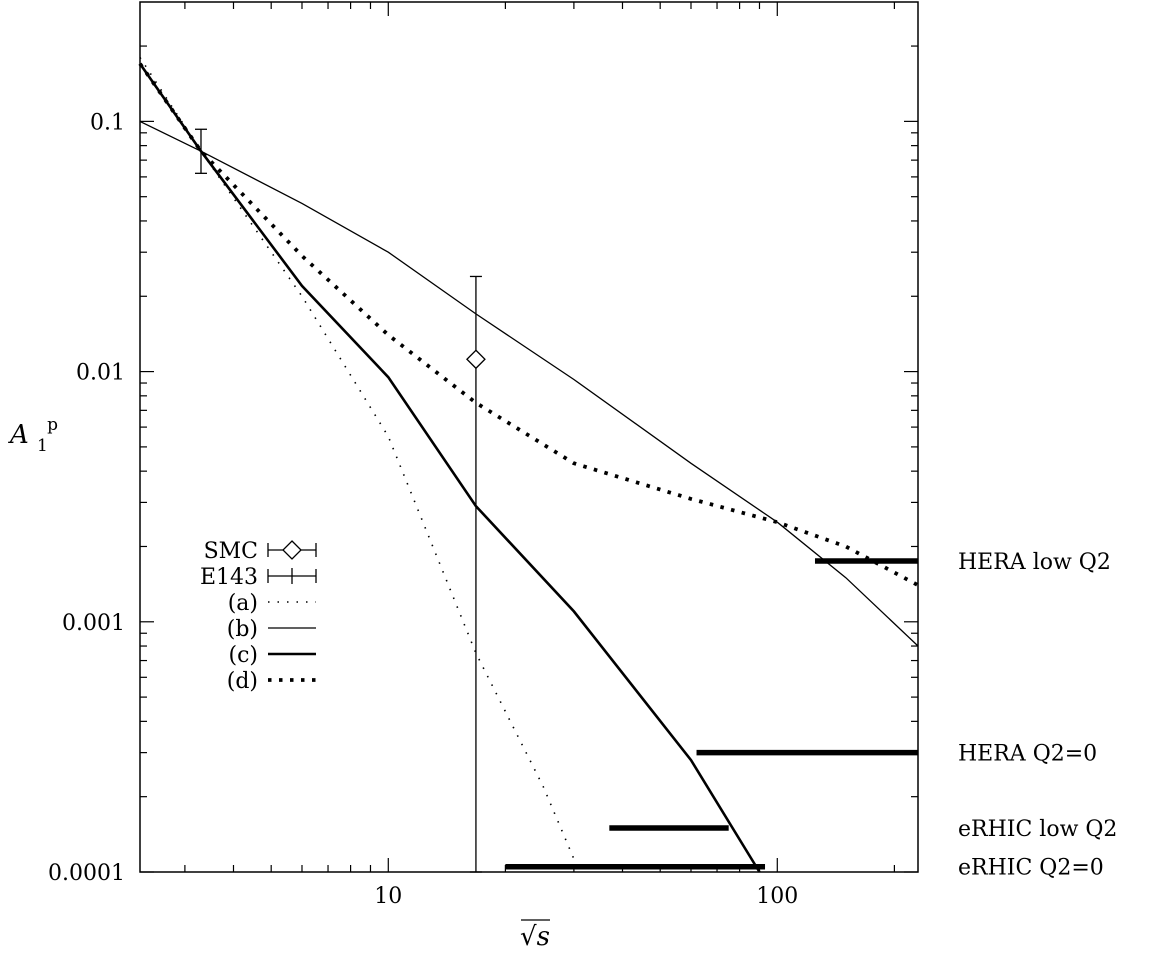  What do you see at coordinates (535, 937) in the screenshot?
I see `x-axis-title-symbol: √s` at bounding box center [535, 937].